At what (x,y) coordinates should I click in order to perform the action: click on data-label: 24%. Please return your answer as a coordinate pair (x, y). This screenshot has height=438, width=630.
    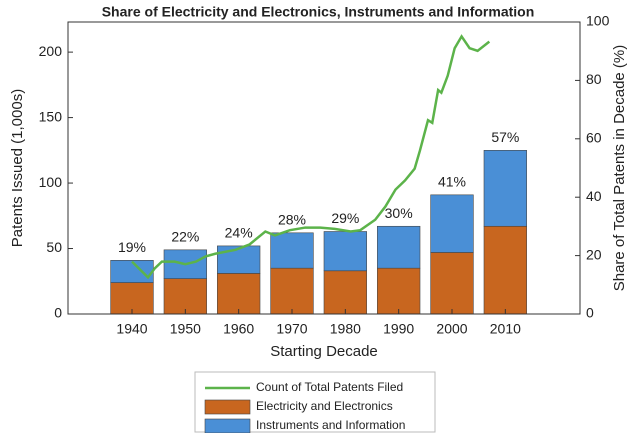
    Looking at the image, I should click on (239, 233).